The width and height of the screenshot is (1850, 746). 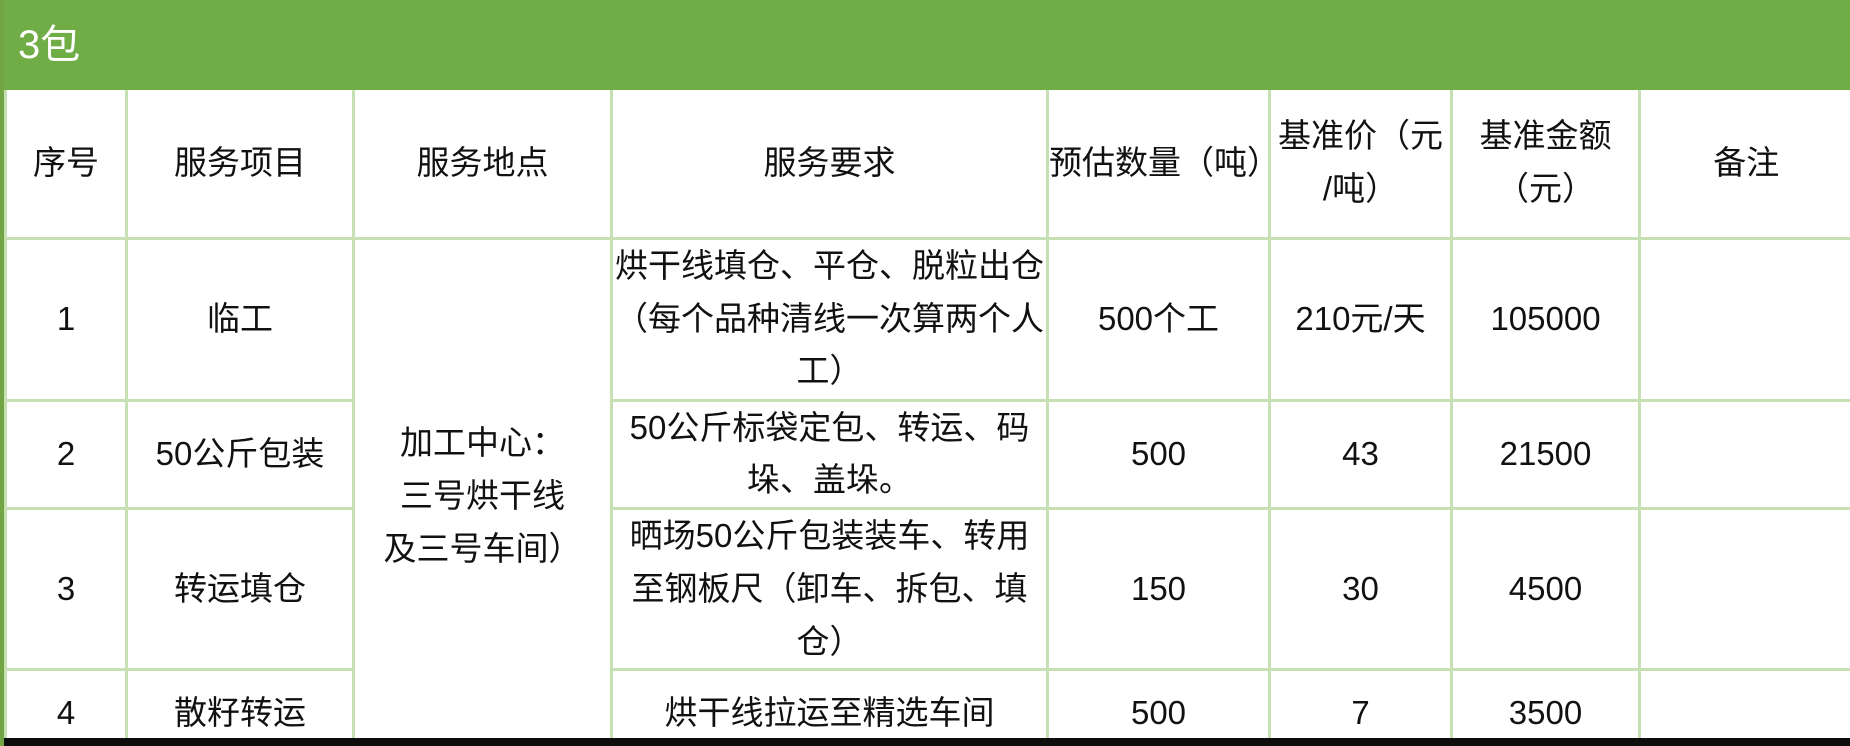 I want to click on cell-quantity: 500个工, so click(x=1158, y=319).